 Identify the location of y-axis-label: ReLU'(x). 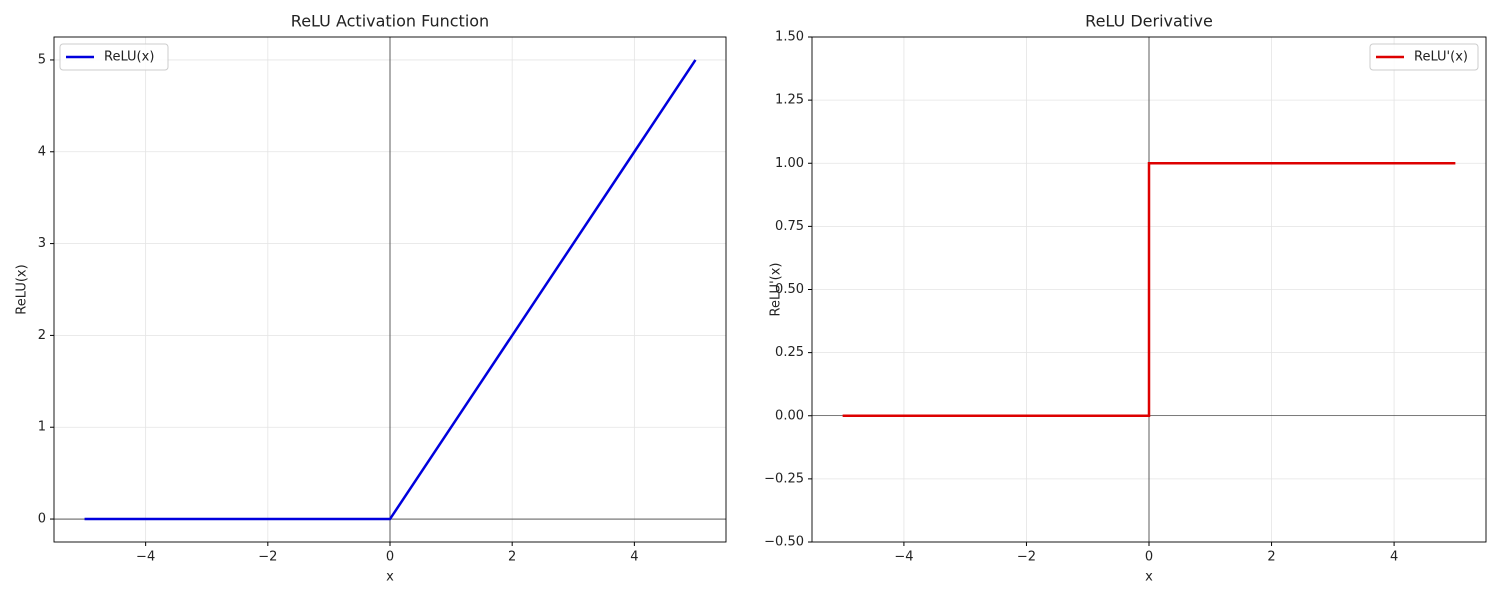
(776, 290).